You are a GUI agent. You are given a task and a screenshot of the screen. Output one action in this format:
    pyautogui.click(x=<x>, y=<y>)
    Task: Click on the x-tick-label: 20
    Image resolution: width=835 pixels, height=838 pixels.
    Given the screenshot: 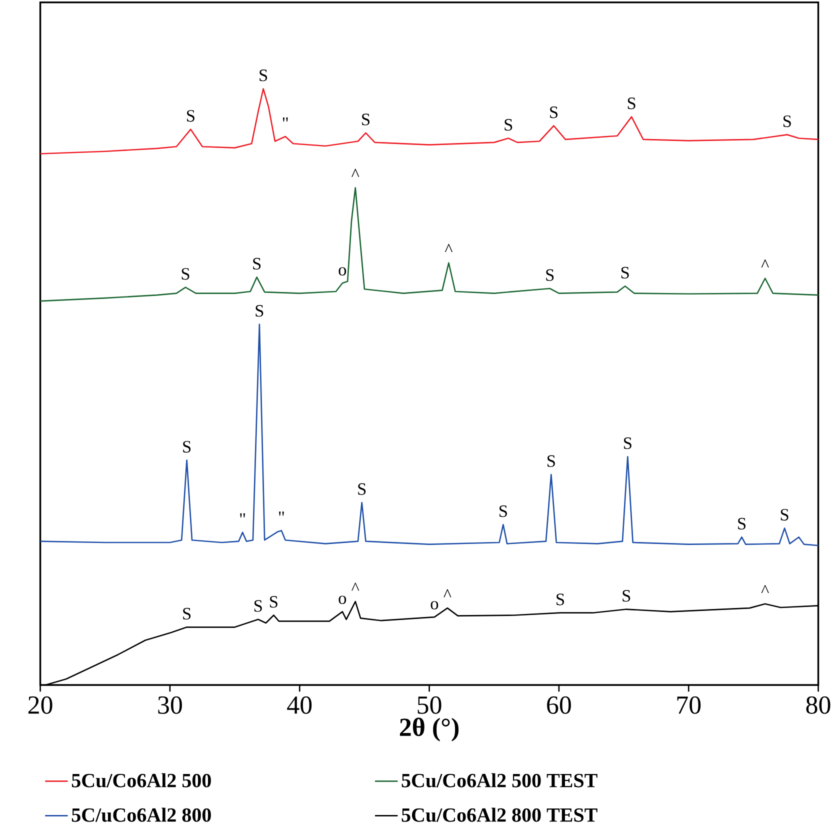 What is the action you would take?
    pyautogui.click(x=40, y=705)
    